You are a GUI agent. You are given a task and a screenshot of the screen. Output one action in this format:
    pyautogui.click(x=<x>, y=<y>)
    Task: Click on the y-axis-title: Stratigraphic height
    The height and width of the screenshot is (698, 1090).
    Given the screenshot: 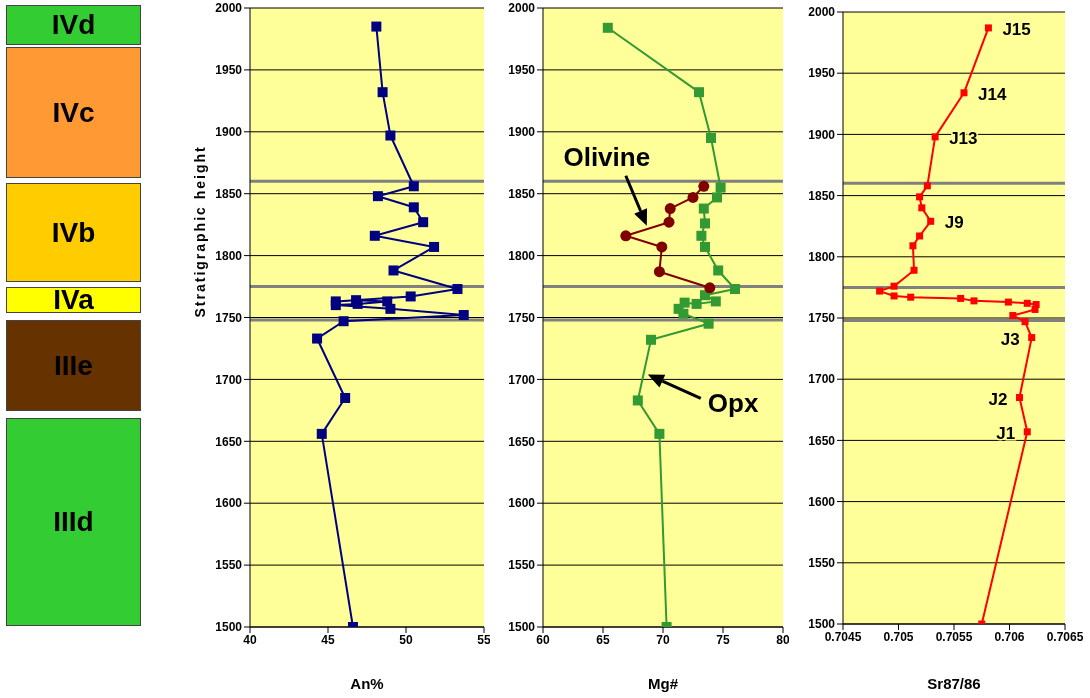 What is the action you would take?
    pyautogui.click(x=199, y=231)
    